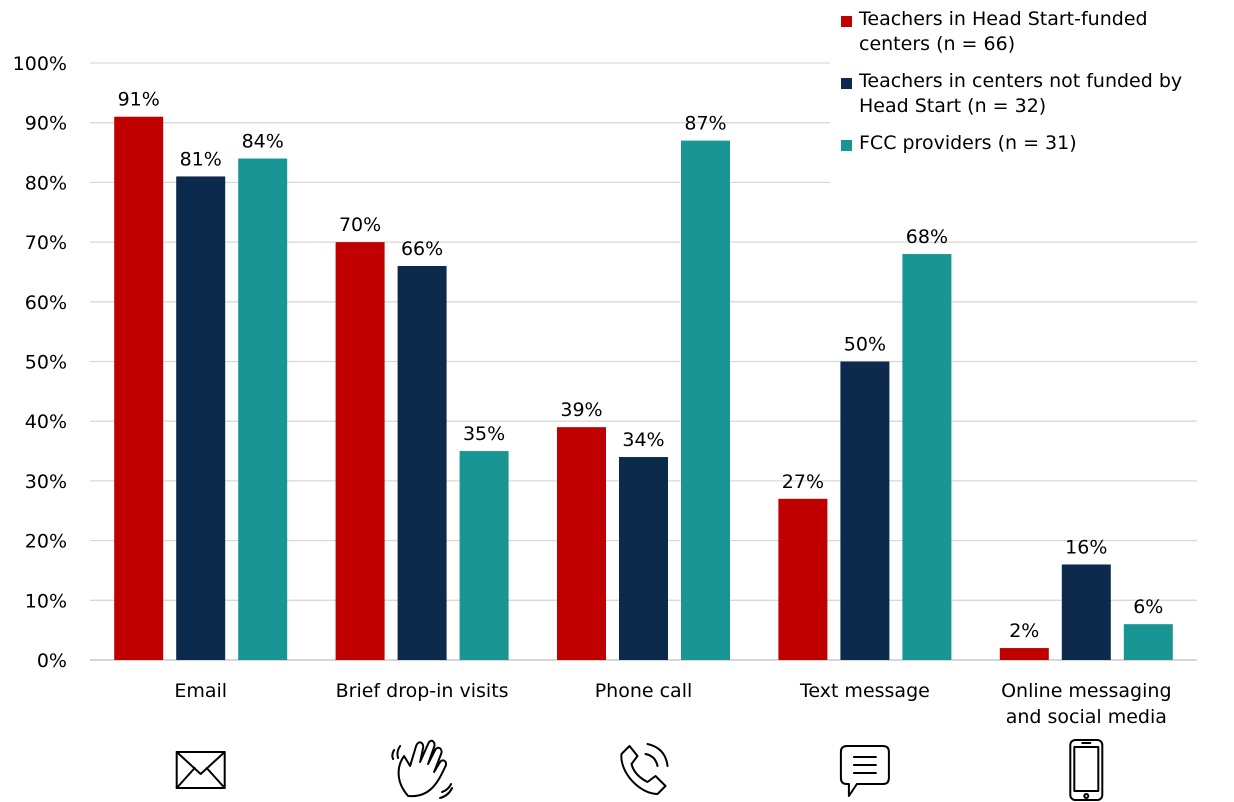 This screenshot has height=802, width=1234. Describe the element at coordinates (1086, 704) in the screenshot. I see `x-tick-label: Online messaging and social media` at that location.